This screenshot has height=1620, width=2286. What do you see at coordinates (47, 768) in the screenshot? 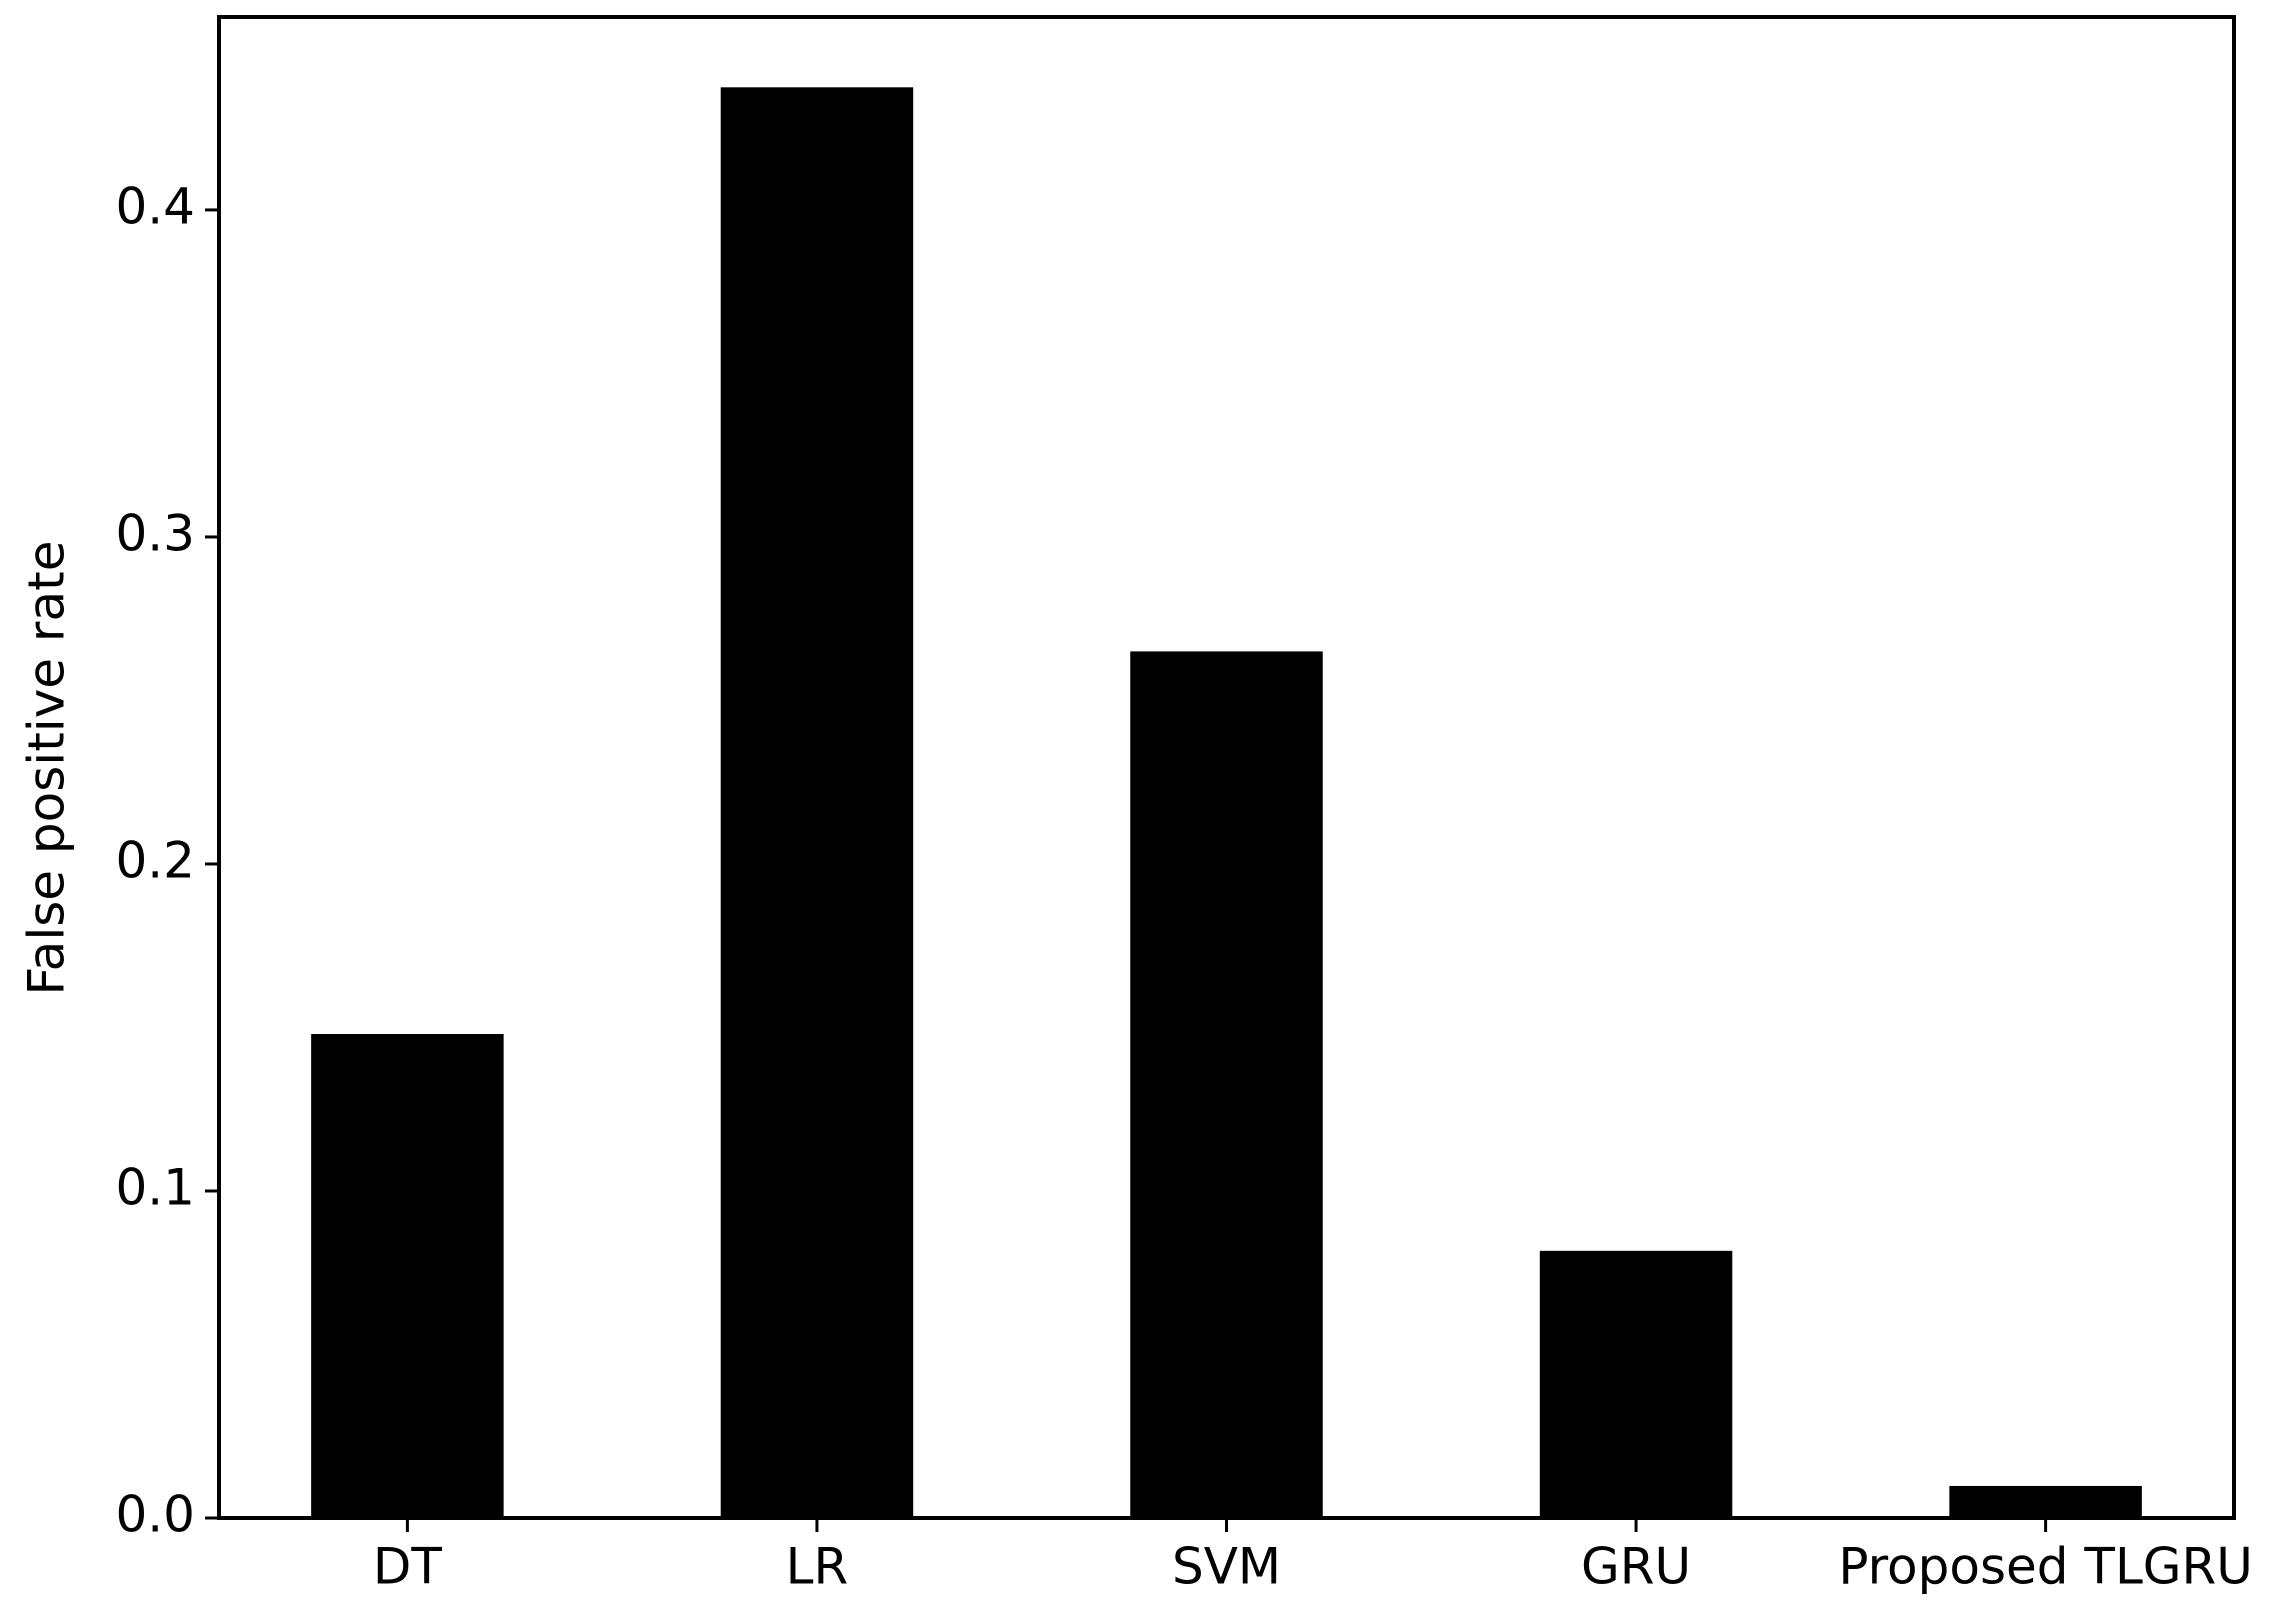
I see `y-axis-label: False positive rate` at bounding box center [47, 768].